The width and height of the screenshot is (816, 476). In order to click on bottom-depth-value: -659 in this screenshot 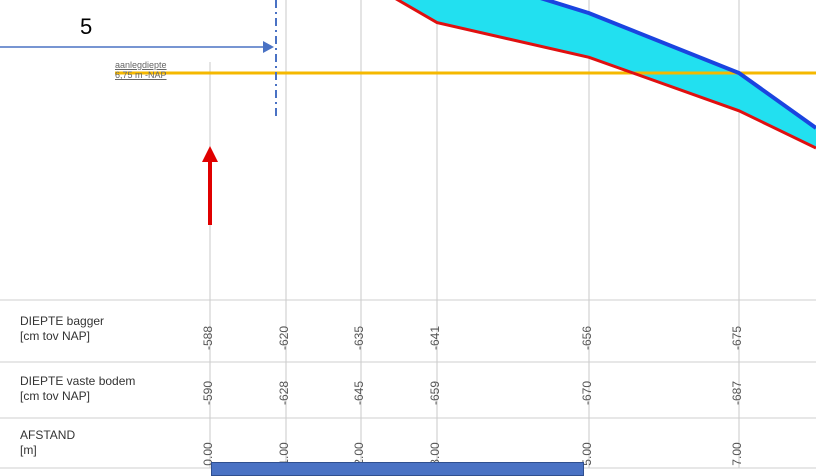, I will do `click(435, 393)`.